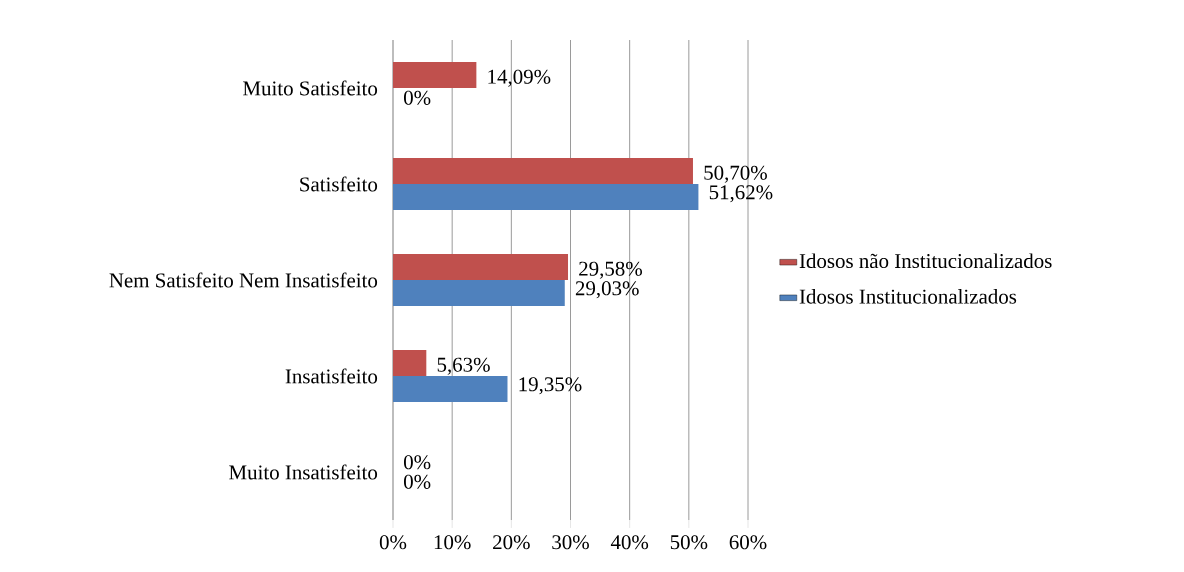 The height and width of the screenshot is (572, 1184). What do you see at coordinates (925, 261) in the screenshot?
I see `legend-label: Idosos não Institucionalizados` at bounding box center [925, 261].